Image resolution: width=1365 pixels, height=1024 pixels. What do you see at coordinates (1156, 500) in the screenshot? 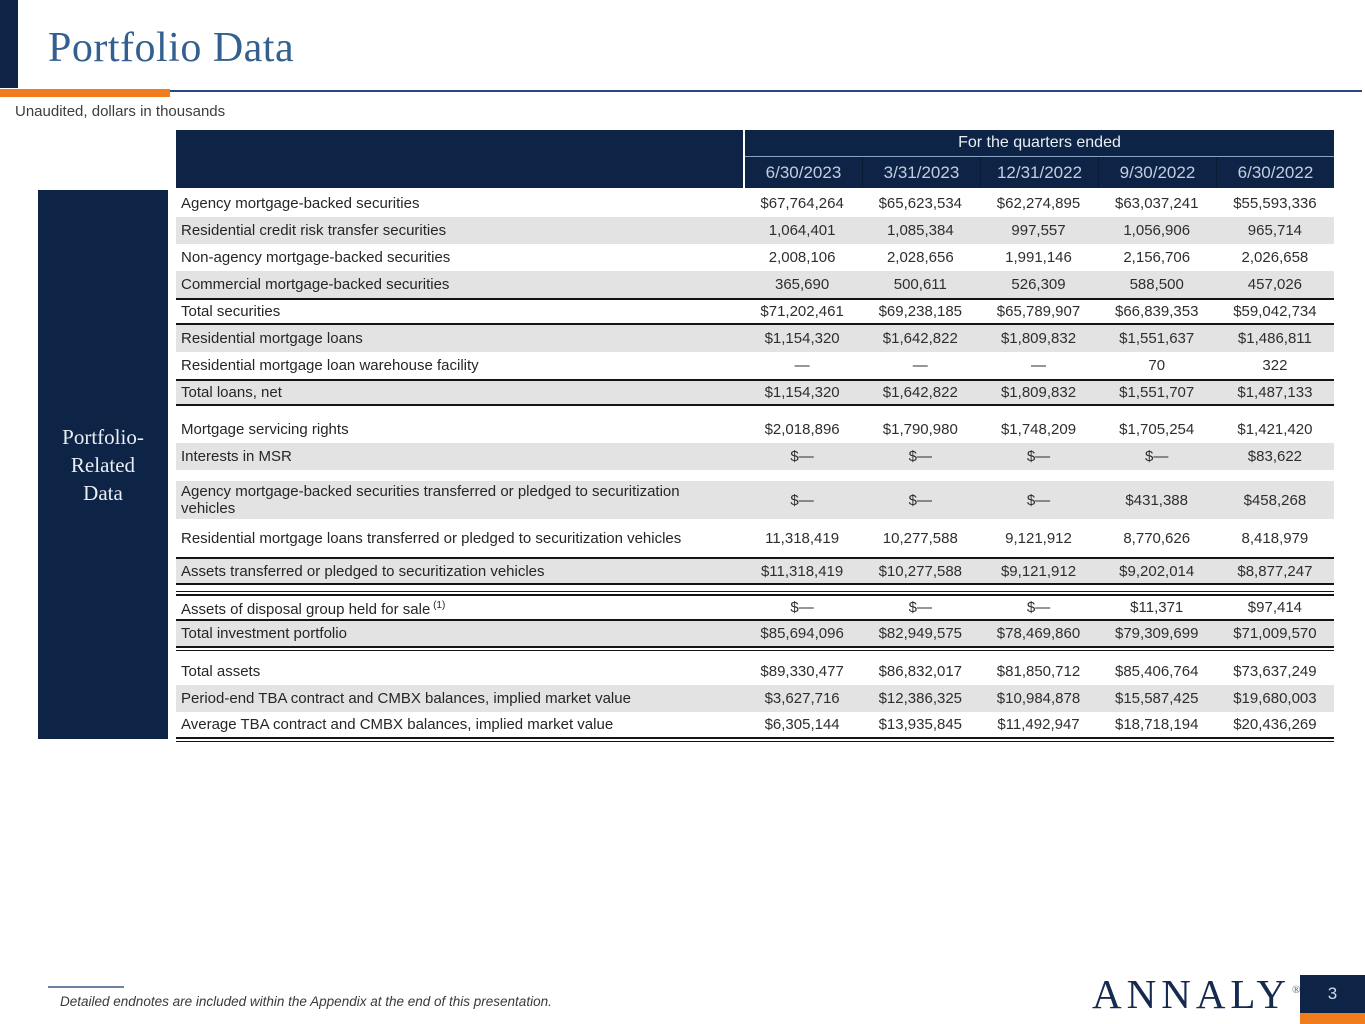
I see `cell-value: $431,388` at bounding box center [1156, 500].